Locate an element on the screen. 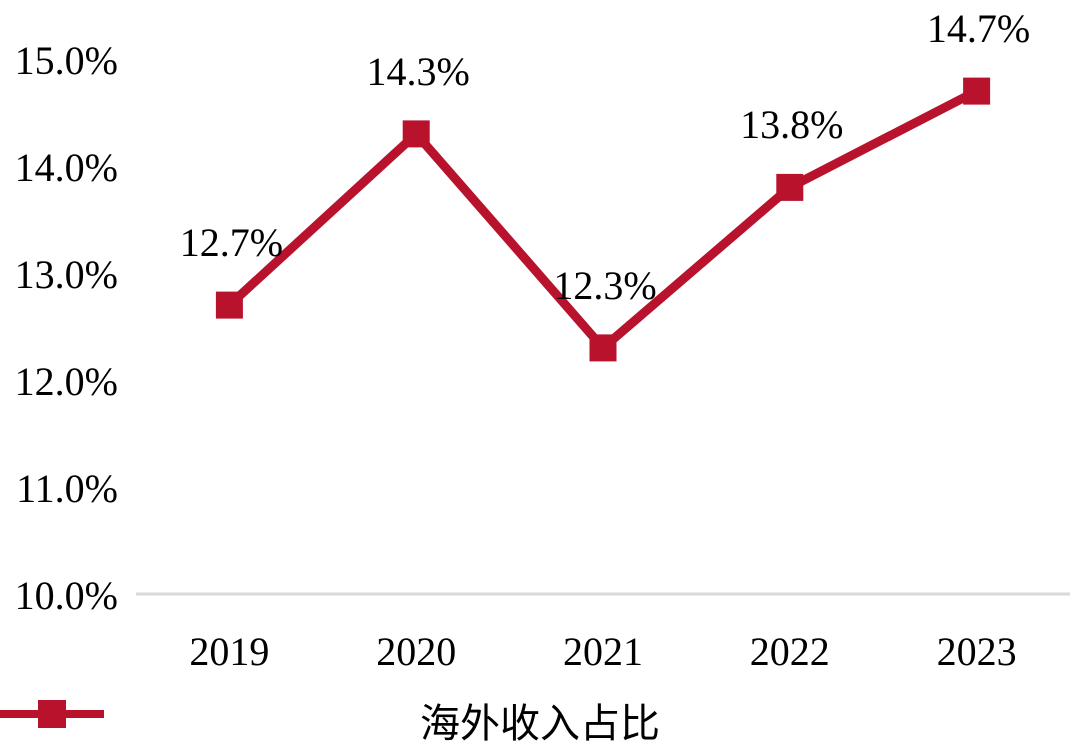  legend-label: 海外收入占比 is located at coordinates (540, 723).